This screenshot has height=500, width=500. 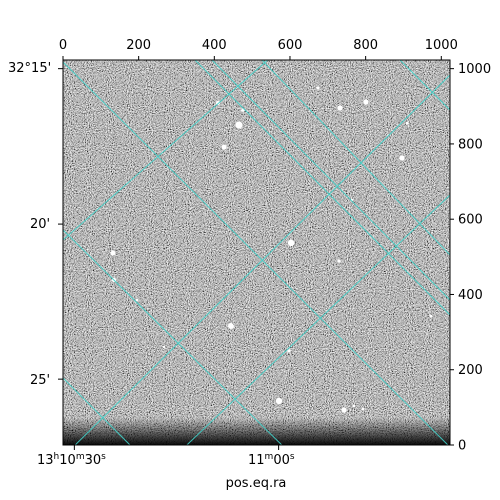 What do you see at coordinates (470, 220) in the screenshot?
I see `y-tick-label-600: 600` at bounding box center [470, 220].